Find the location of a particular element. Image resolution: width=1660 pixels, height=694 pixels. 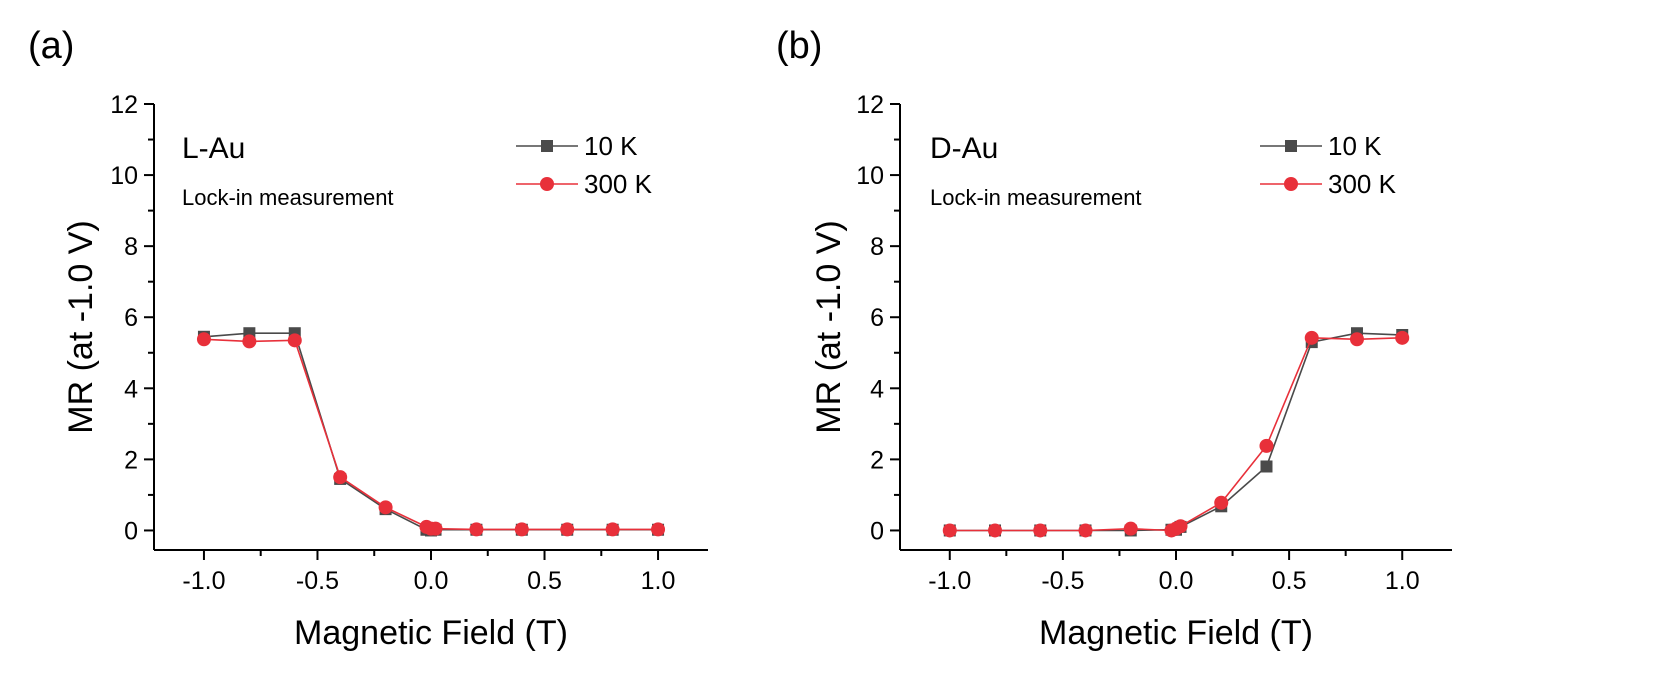

chart-title: L-Au is located at coordinates (213, 148).